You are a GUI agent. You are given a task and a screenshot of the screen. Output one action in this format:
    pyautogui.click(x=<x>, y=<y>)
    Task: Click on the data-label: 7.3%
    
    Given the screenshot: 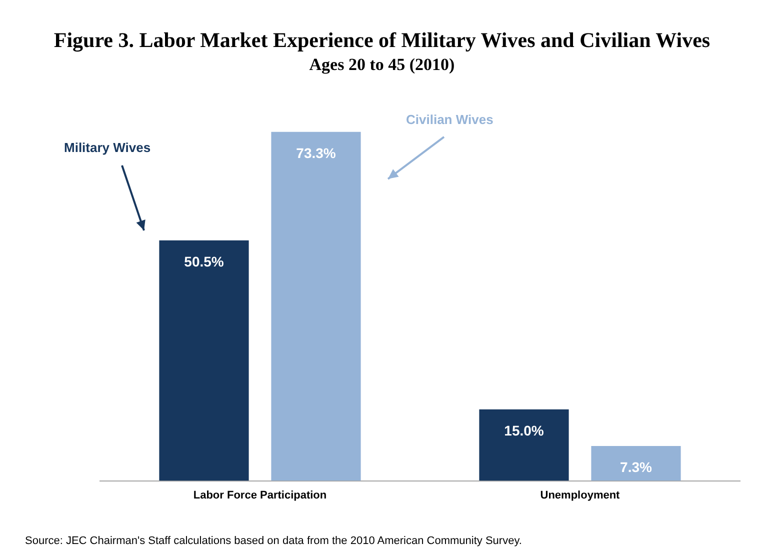 What is the action you would take?
    pyautogui.click(x=636, y=466)
    